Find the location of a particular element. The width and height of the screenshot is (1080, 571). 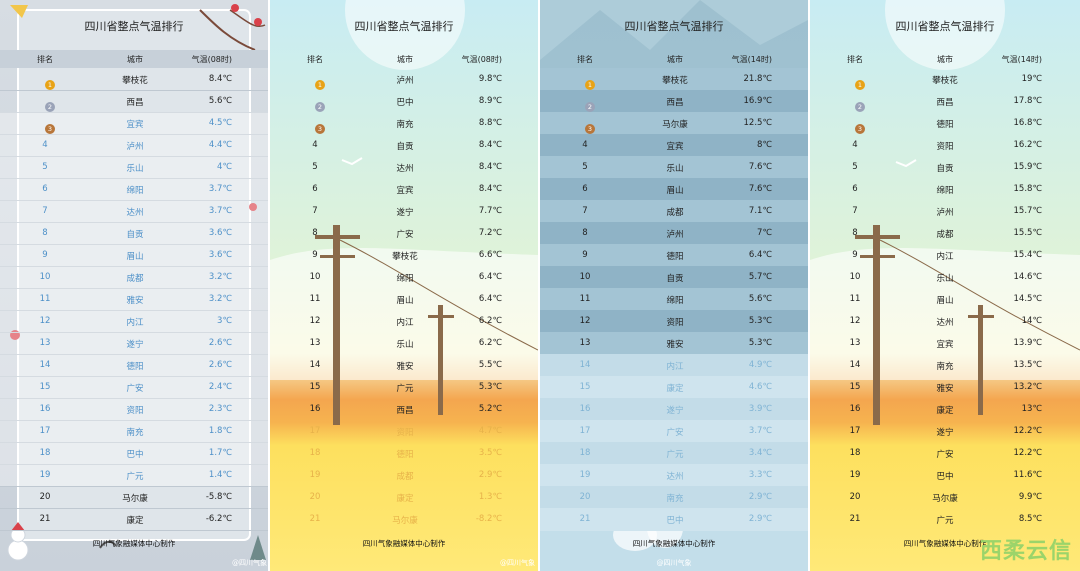

table-row: 6 绵阳 3.7℃ is located at coordinates (134, 189).